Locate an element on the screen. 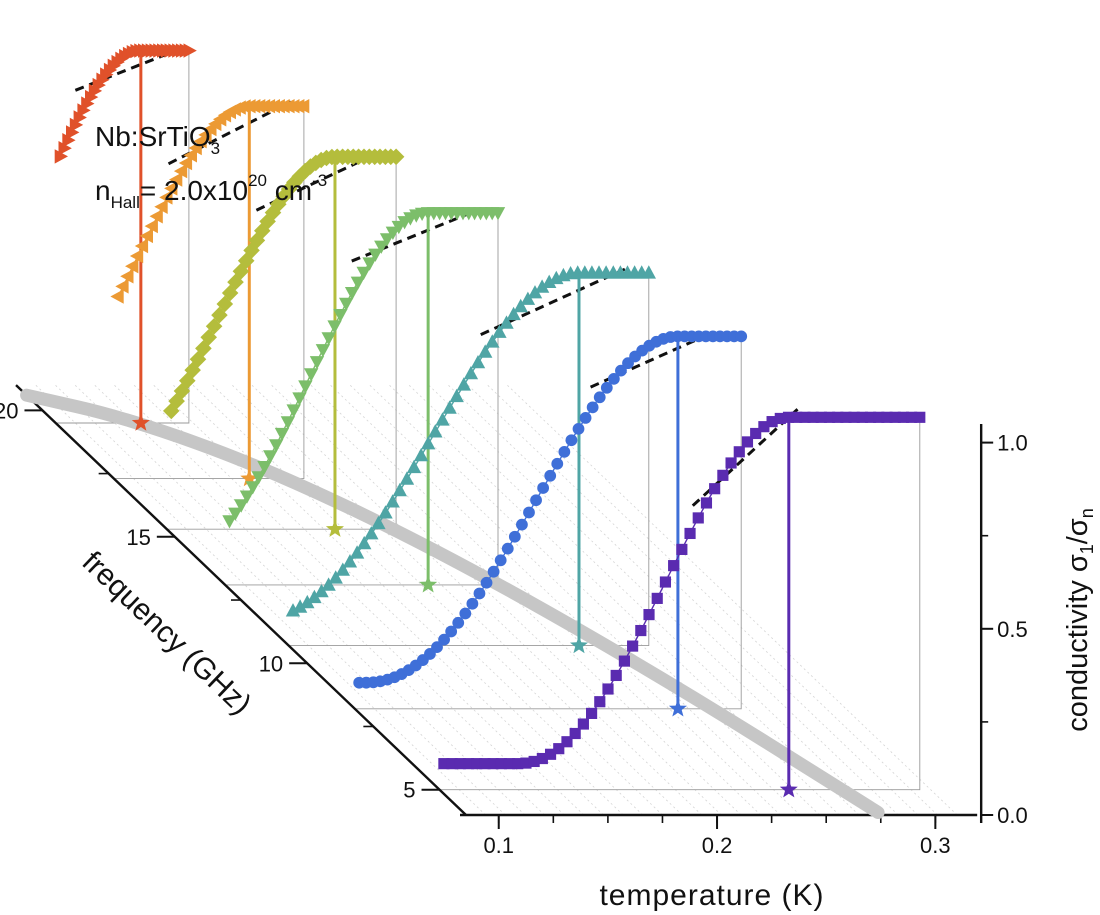 The image size is (1100, 915). series-19.5GHz is located at coordinates (125, 237).